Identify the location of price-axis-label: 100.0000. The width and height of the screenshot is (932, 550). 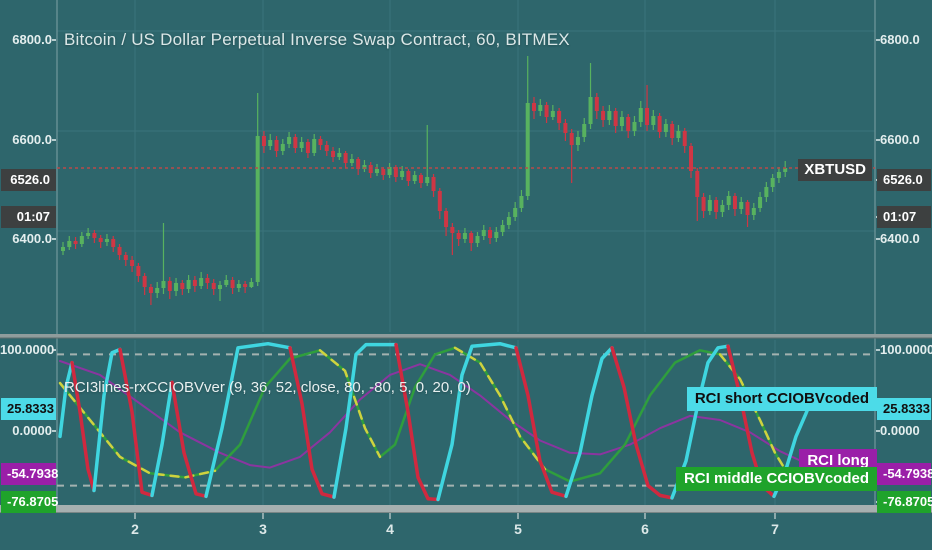
(27, 349).